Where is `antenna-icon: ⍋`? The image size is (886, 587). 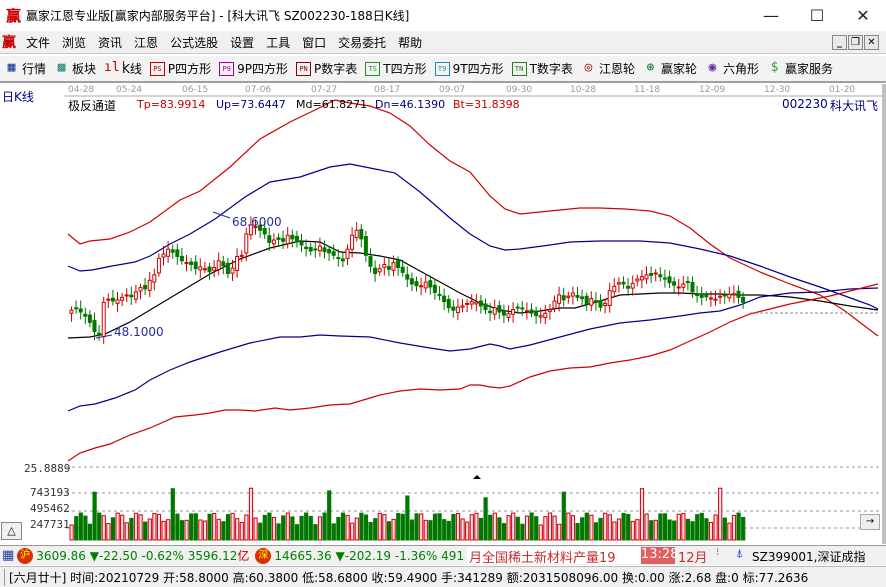
antenna-icon: ⍋ is located at coordinates (740, 553).